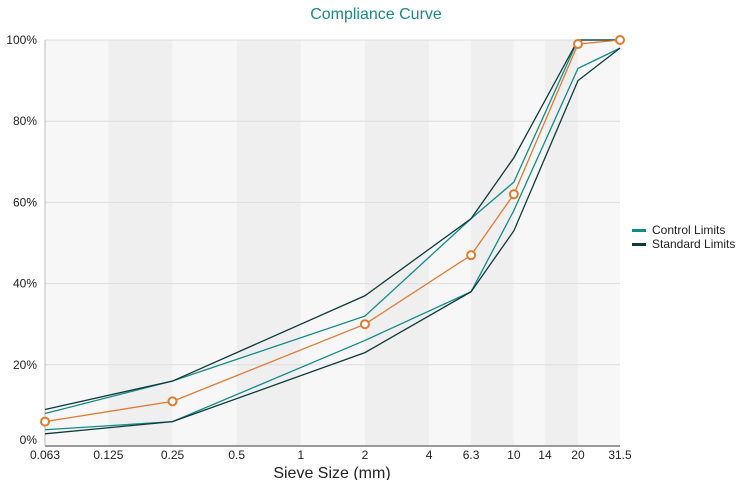 The image size is (740, 480). I want to click on x-tick-label: 10, so click(514, 455).